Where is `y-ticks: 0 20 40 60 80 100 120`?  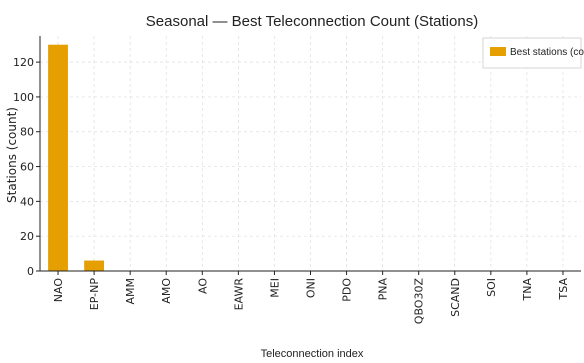 y-ticks: 0 20 40 60 80 100 120 is located at coordinates (26, 167).